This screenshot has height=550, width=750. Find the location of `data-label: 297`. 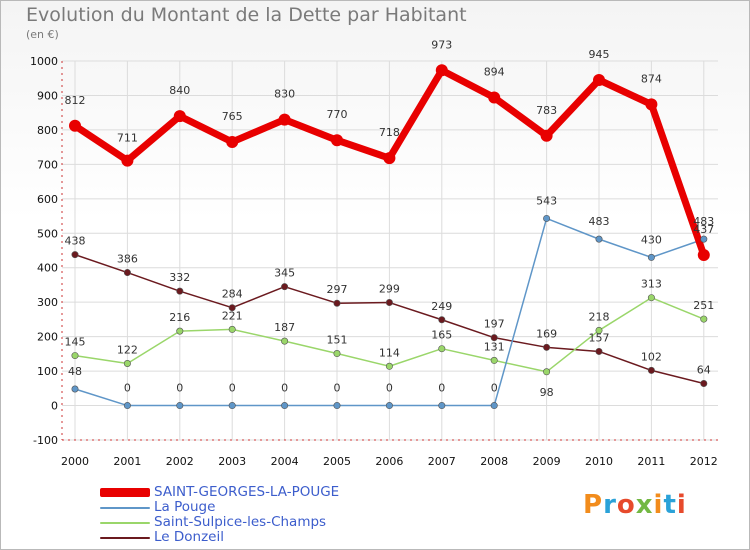

data-label: 297 is located at coordinates (337, 289).